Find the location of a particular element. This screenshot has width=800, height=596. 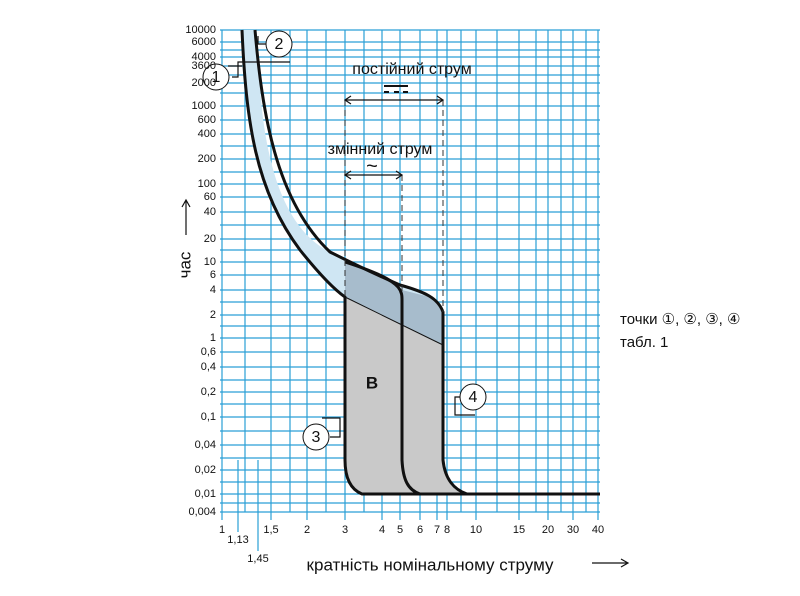

dc-arrow is located at coordinates (394, 100).